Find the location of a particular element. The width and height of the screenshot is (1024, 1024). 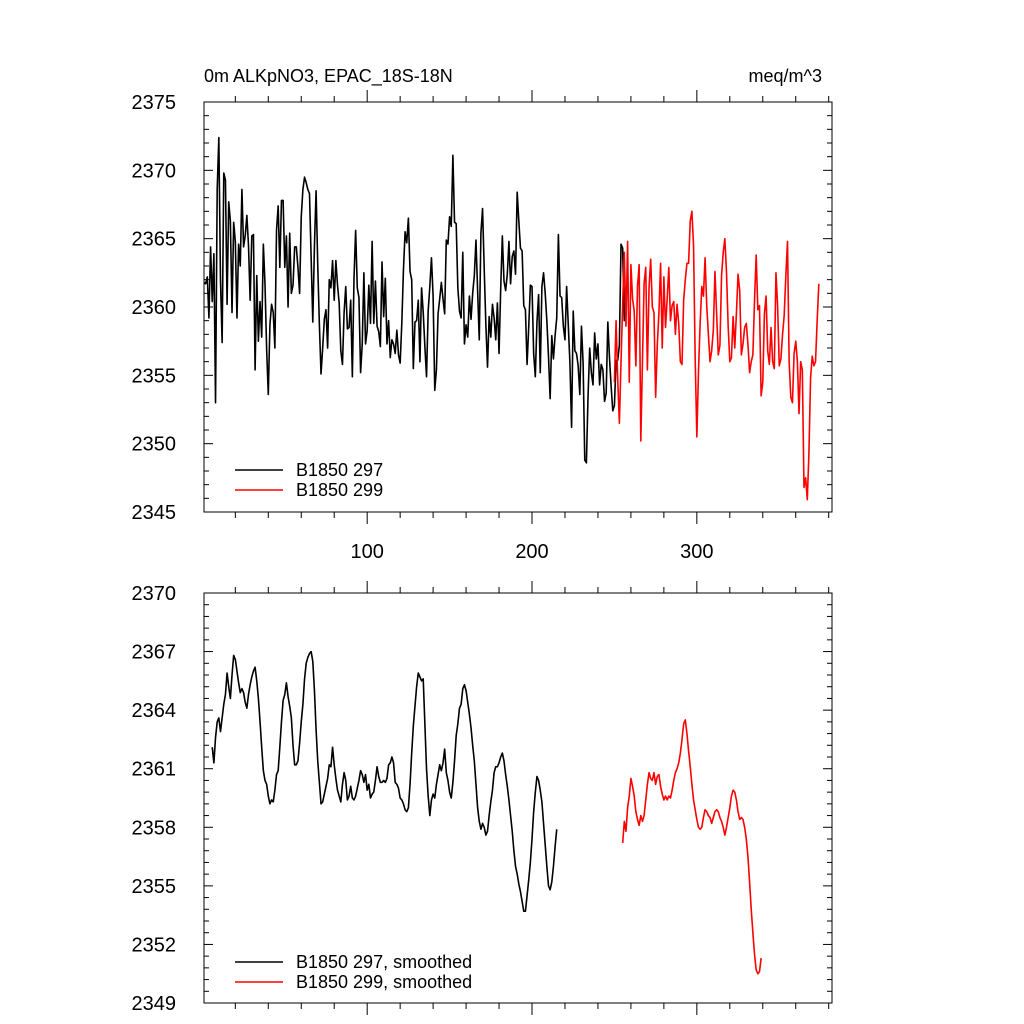

top-y-tick-label: 2365 is located at coordinates (154, 240).